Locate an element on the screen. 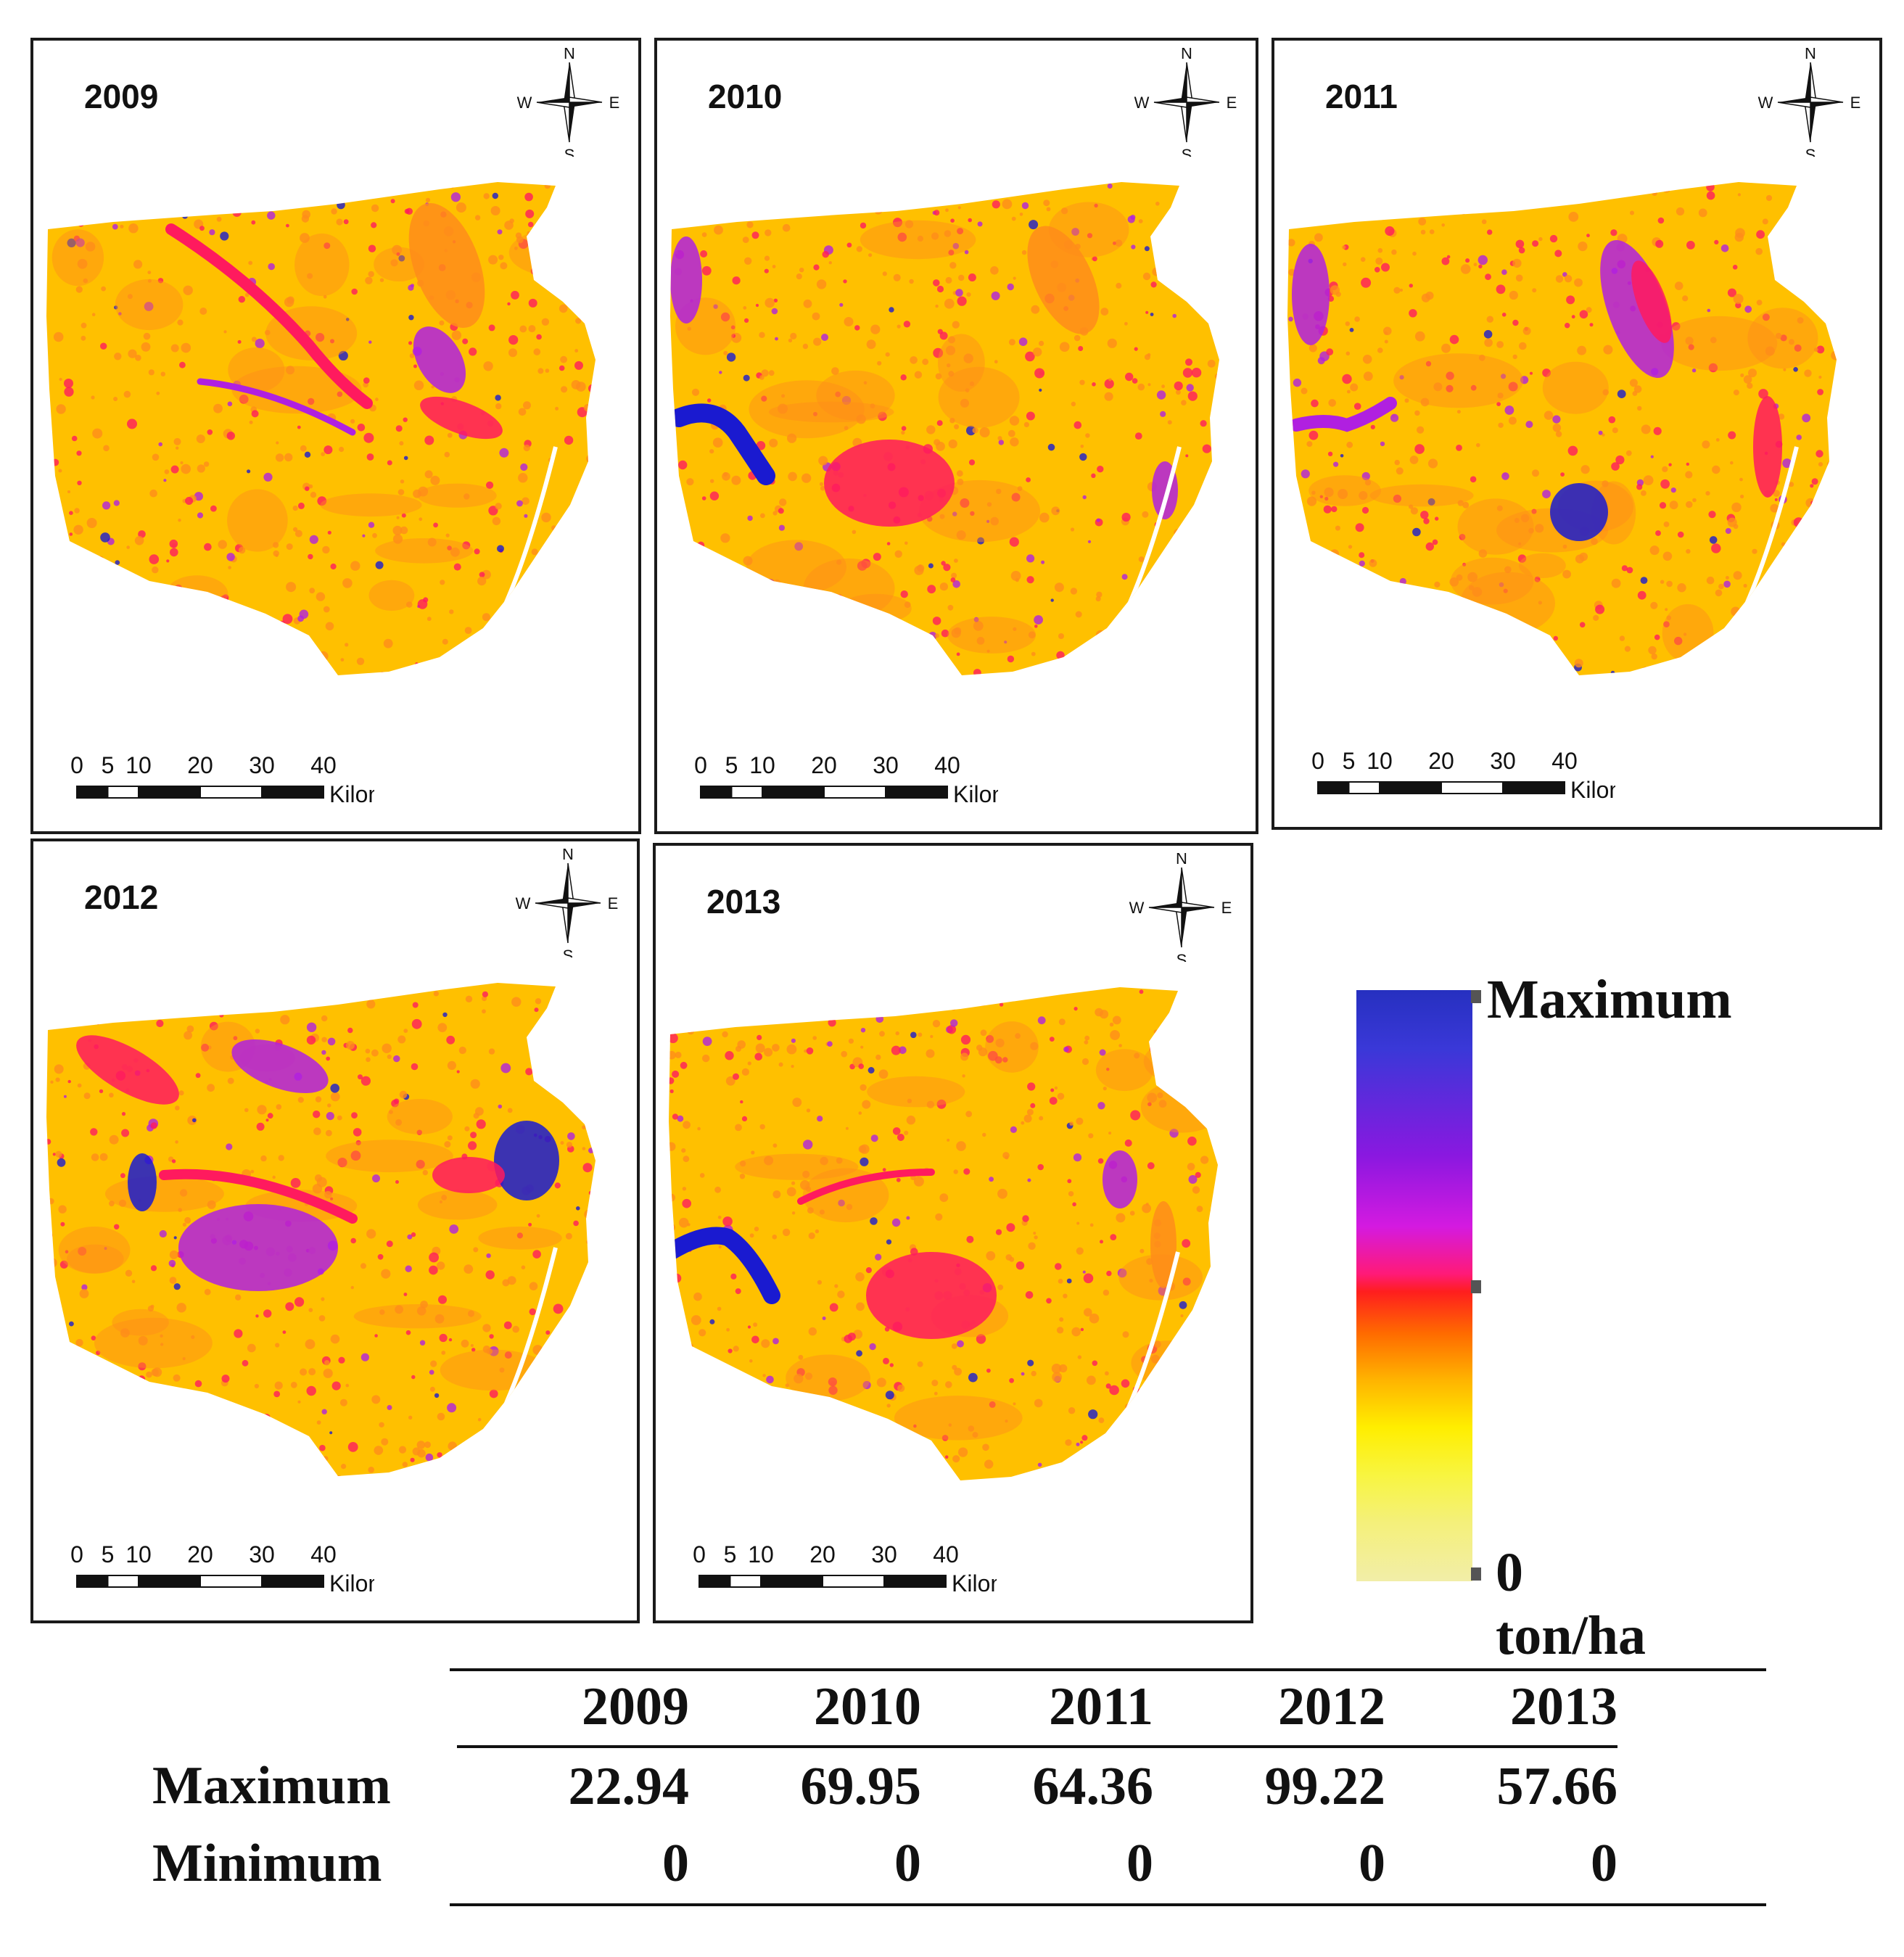 The width and height of the screenshot is (1904, 1957). scale-tick-label: 20 is located at coordinates (200, 1554).